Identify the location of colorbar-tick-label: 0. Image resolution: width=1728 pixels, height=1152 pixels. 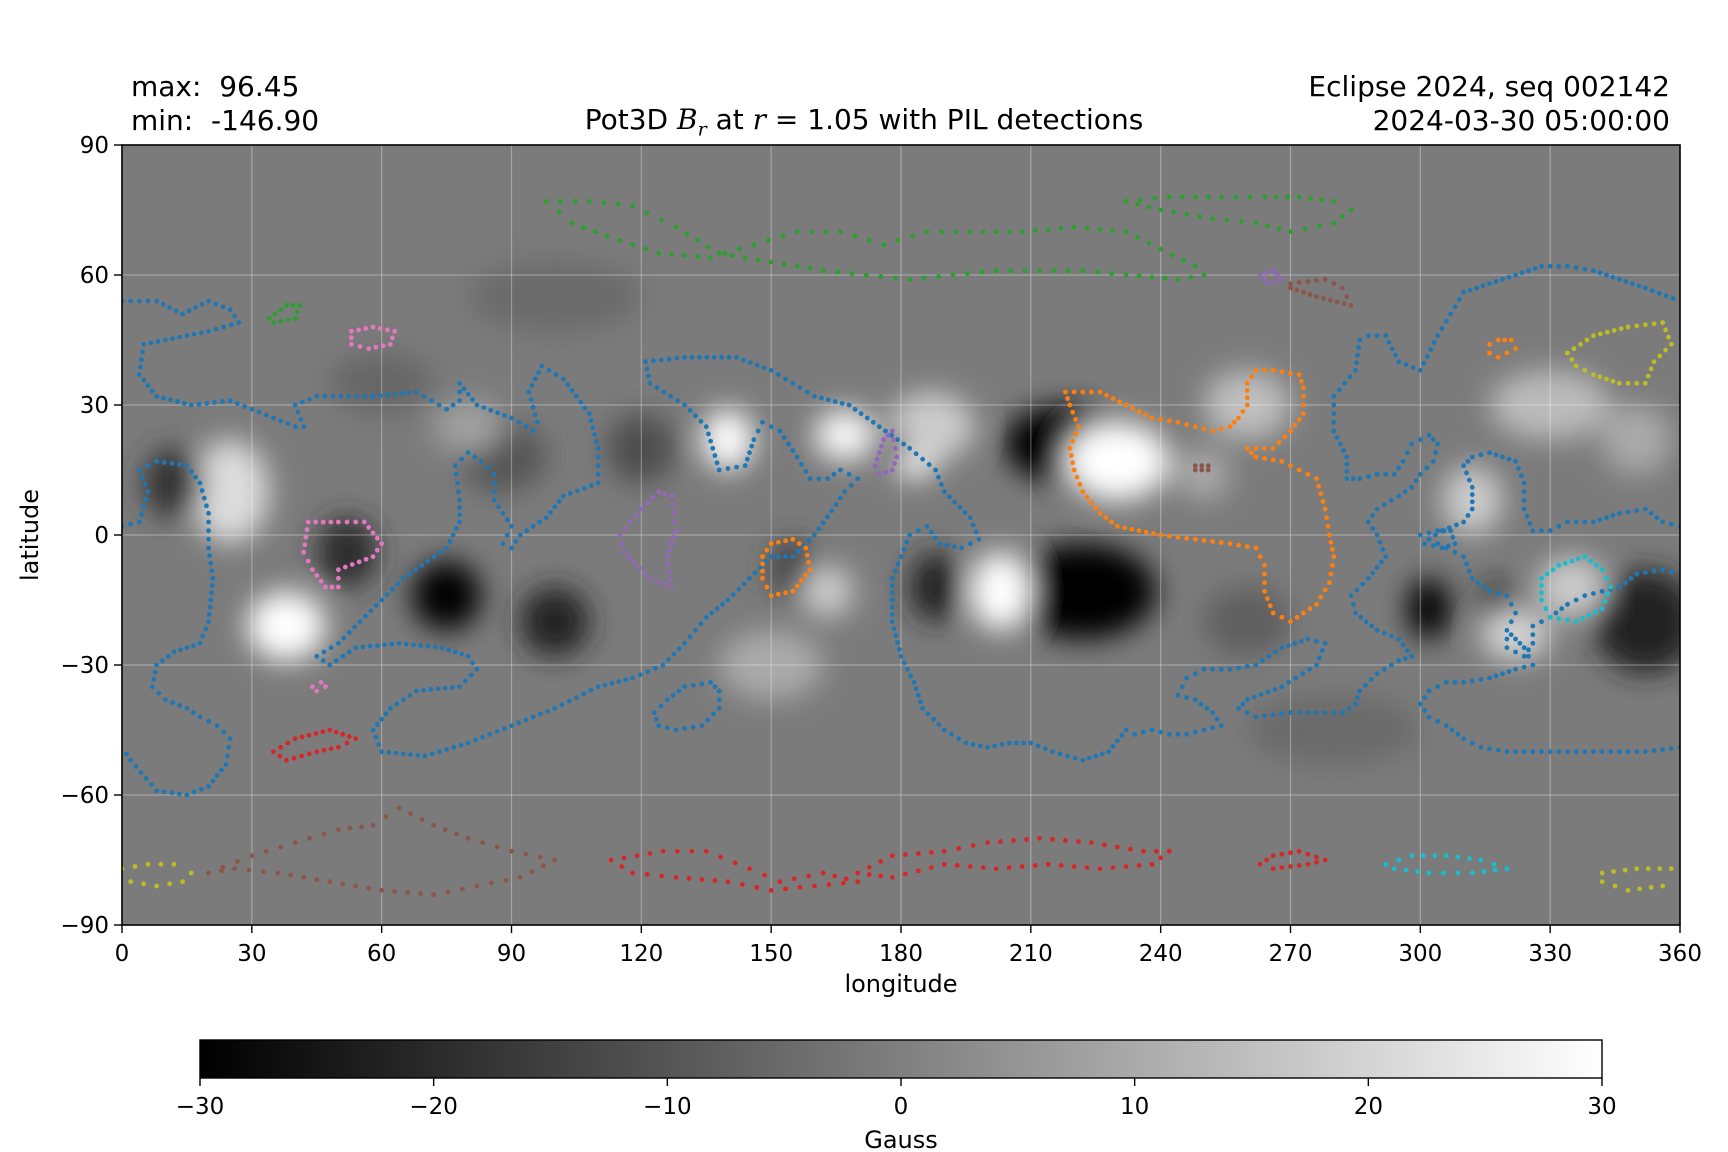
(901, 1107).